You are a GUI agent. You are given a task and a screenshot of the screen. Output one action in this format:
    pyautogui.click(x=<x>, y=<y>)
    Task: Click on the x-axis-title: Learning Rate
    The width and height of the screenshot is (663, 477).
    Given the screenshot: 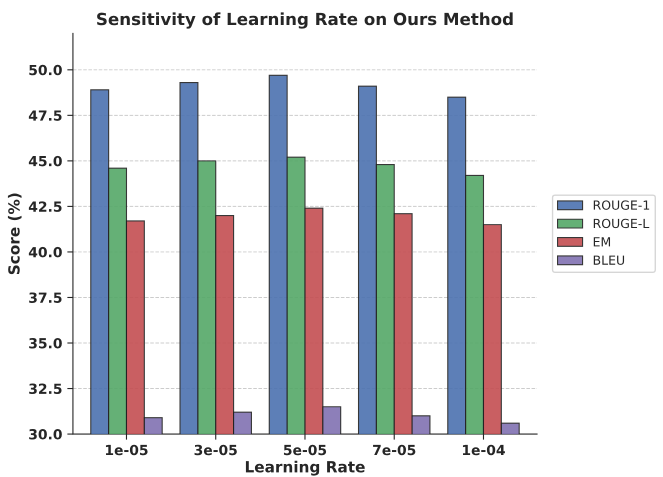 What is the action you would take?
    pyautogui.click(x=305, y=468)
    